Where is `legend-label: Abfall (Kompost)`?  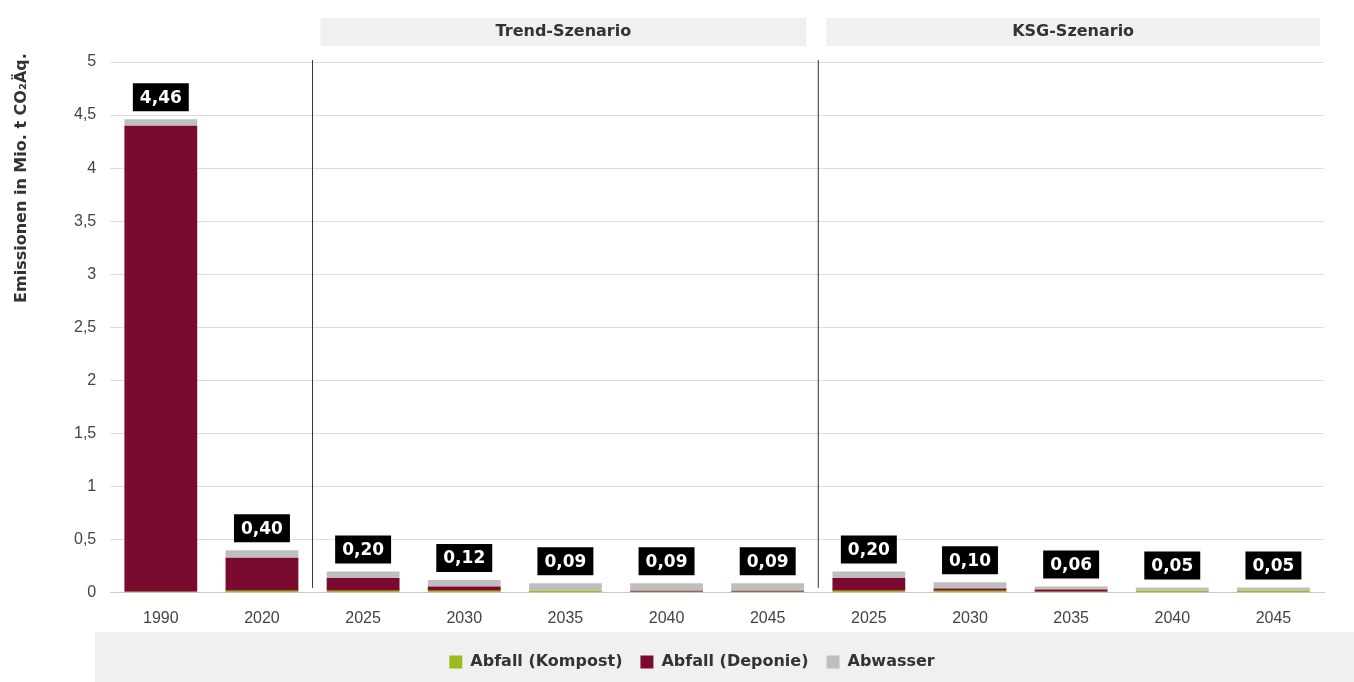 legend-label: Abfall (Kompost) is located at coordinates (546, 661).